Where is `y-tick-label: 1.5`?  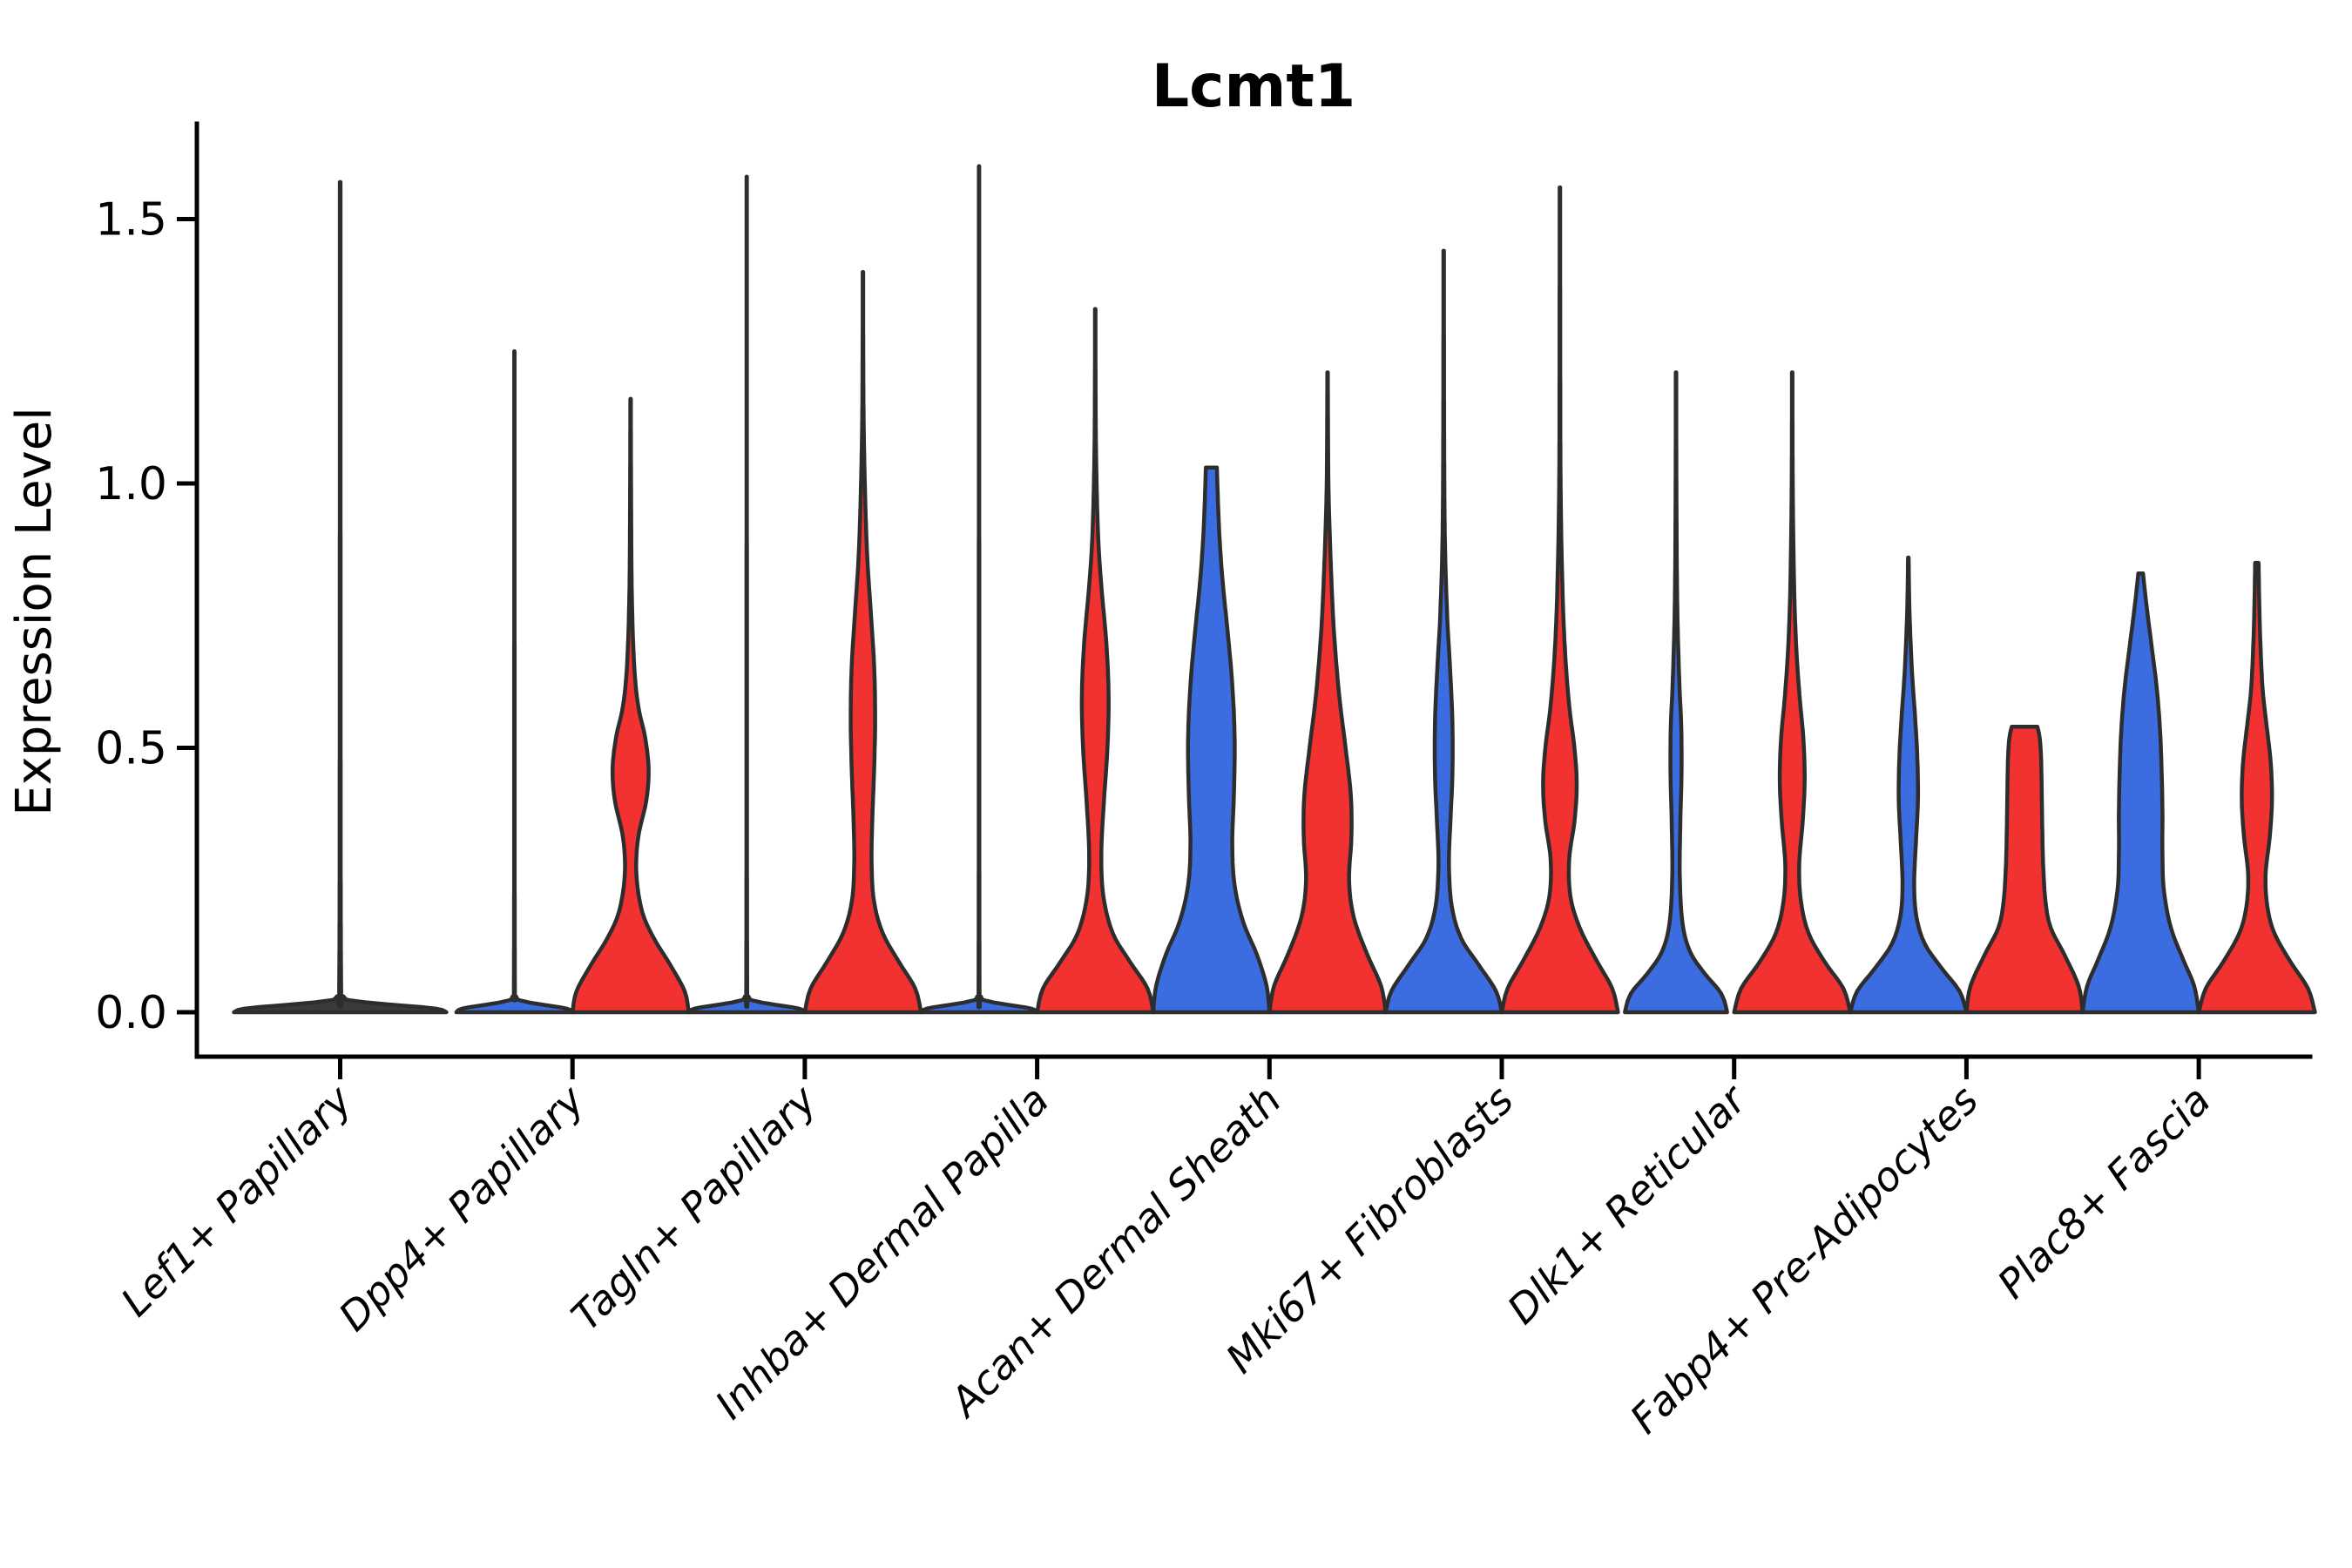
y-tick-label: 1.5 is located at coordinates (131, 220).